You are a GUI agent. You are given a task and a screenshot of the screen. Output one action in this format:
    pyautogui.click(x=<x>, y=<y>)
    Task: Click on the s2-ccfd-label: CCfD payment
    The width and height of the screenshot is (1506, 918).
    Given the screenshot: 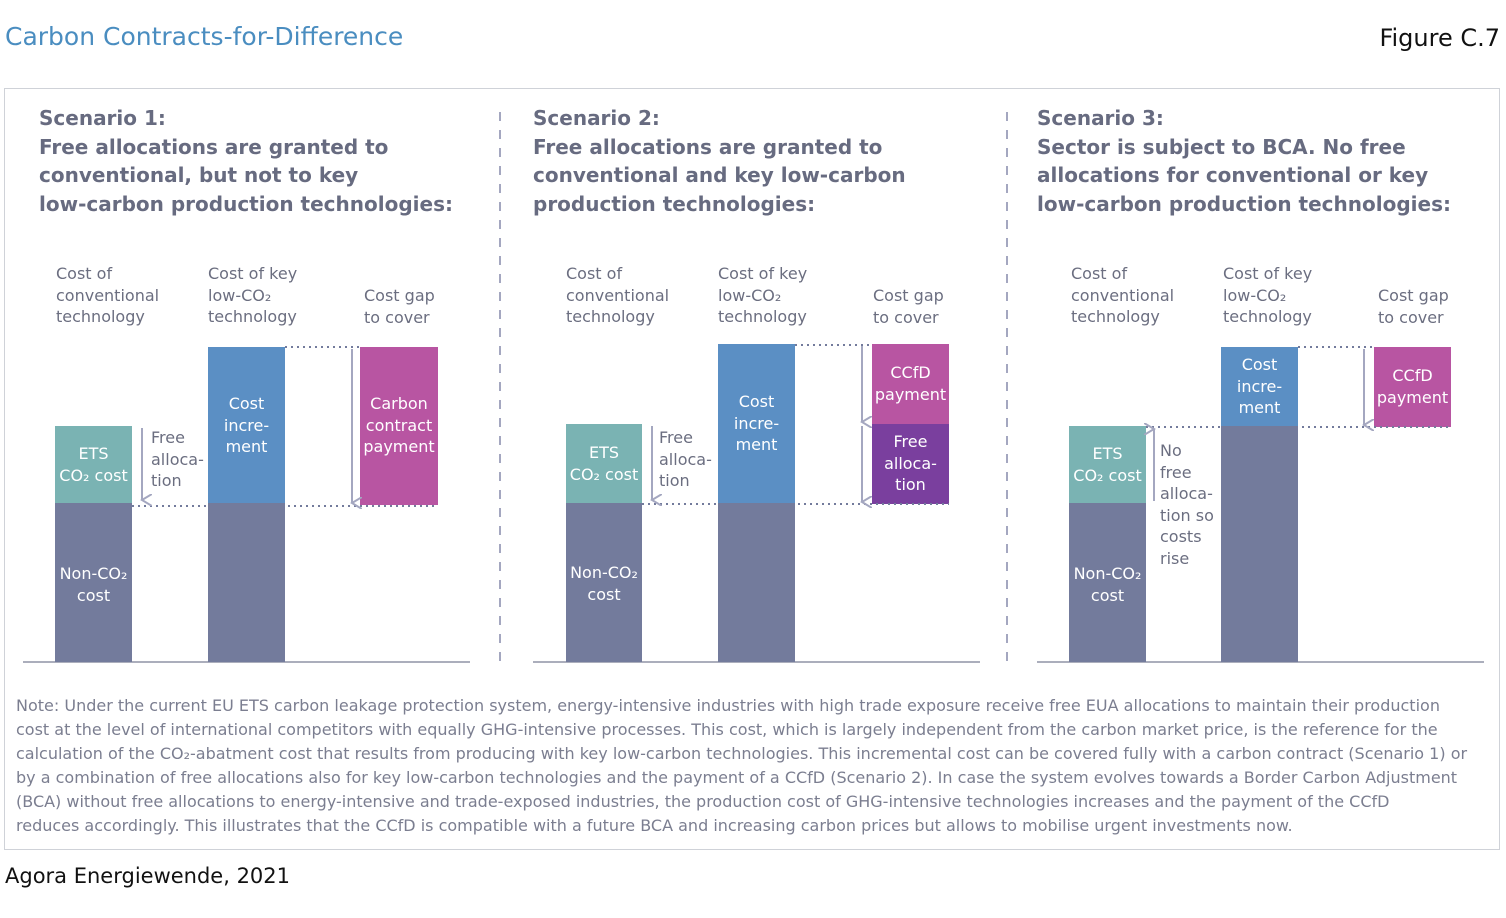 What is the action you would take?
    pyautogui.click(x=910, y=383)
    